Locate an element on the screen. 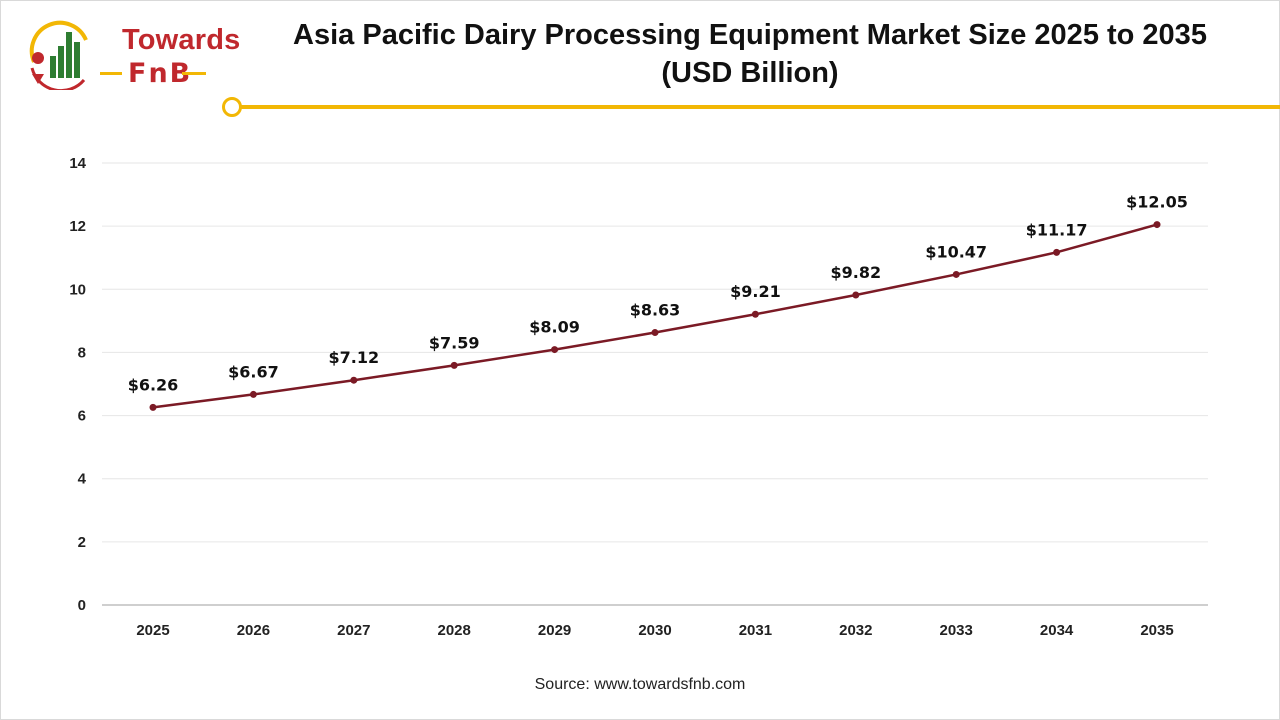 The image size is (1280, 720). logo-divider-right is located at coordinates (194, 73).